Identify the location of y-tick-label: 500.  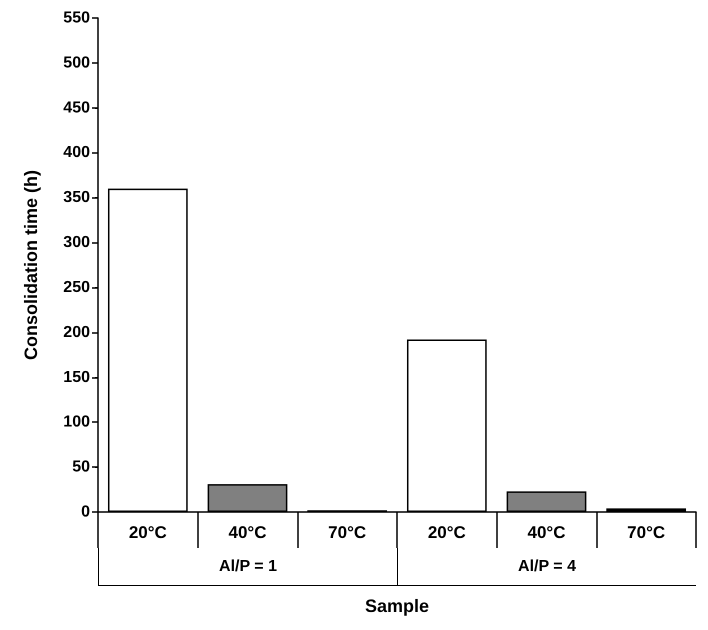
(76, 63).